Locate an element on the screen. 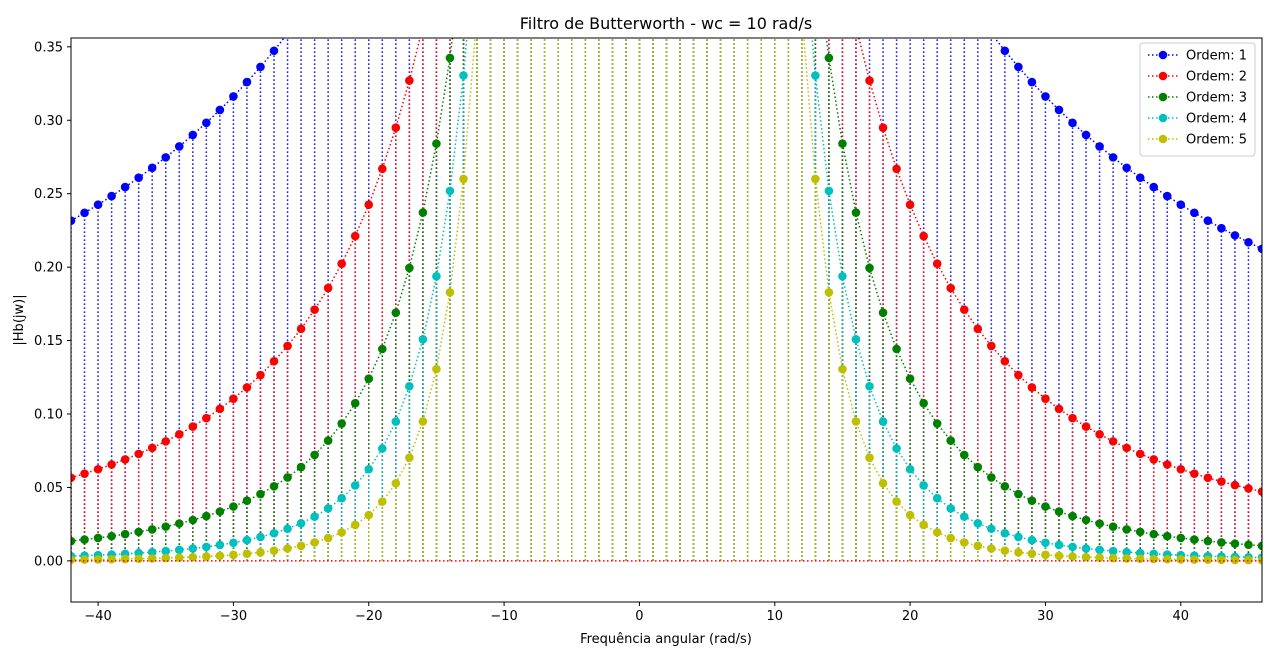  x-tick-label: 0 is located at coordinates (639, 616).